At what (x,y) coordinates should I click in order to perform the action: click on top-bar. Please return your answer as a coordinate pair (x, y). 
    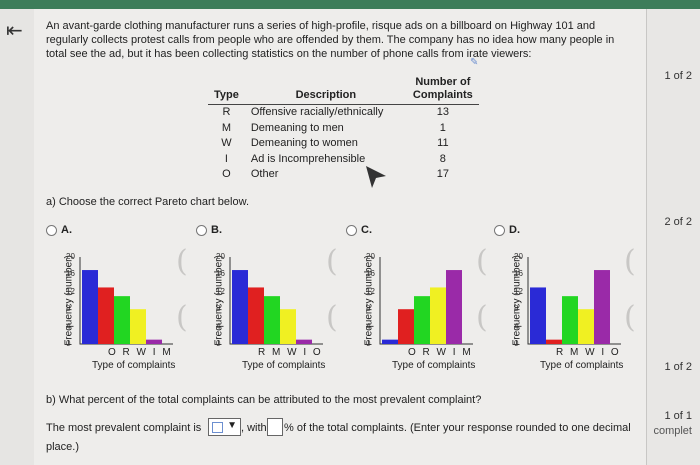
    Looking at the image, I should click on (350, 4).